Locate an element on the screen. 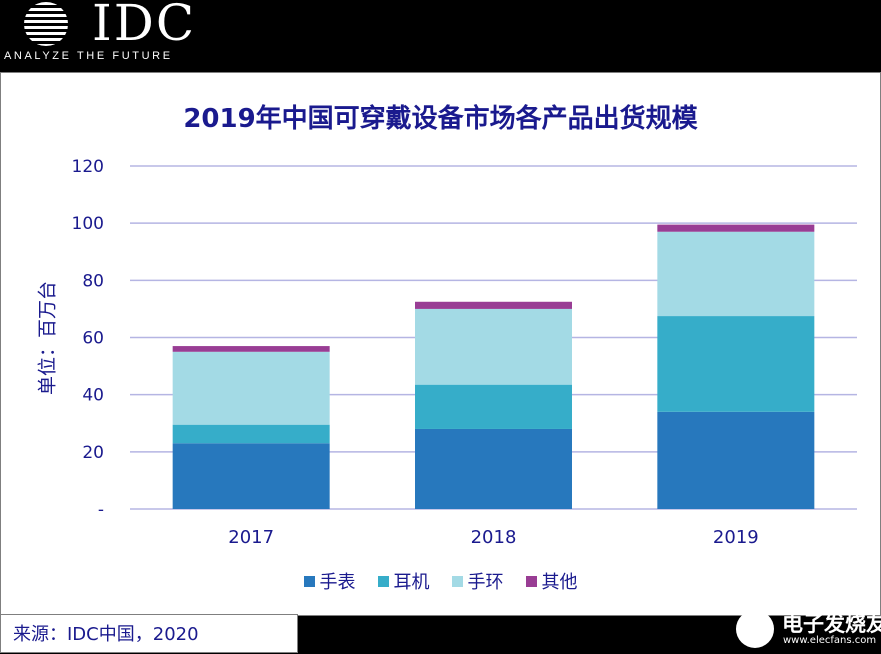  legend-item: 其他 is located at coordinates (551, 581).